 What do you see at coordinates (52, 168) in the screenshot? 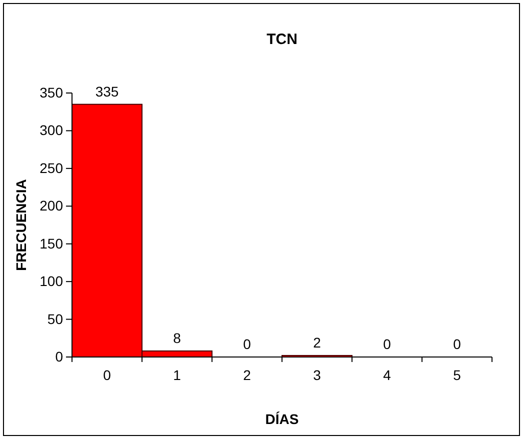
I see `y-tick-label: 250` at bounding box center [52, 168].